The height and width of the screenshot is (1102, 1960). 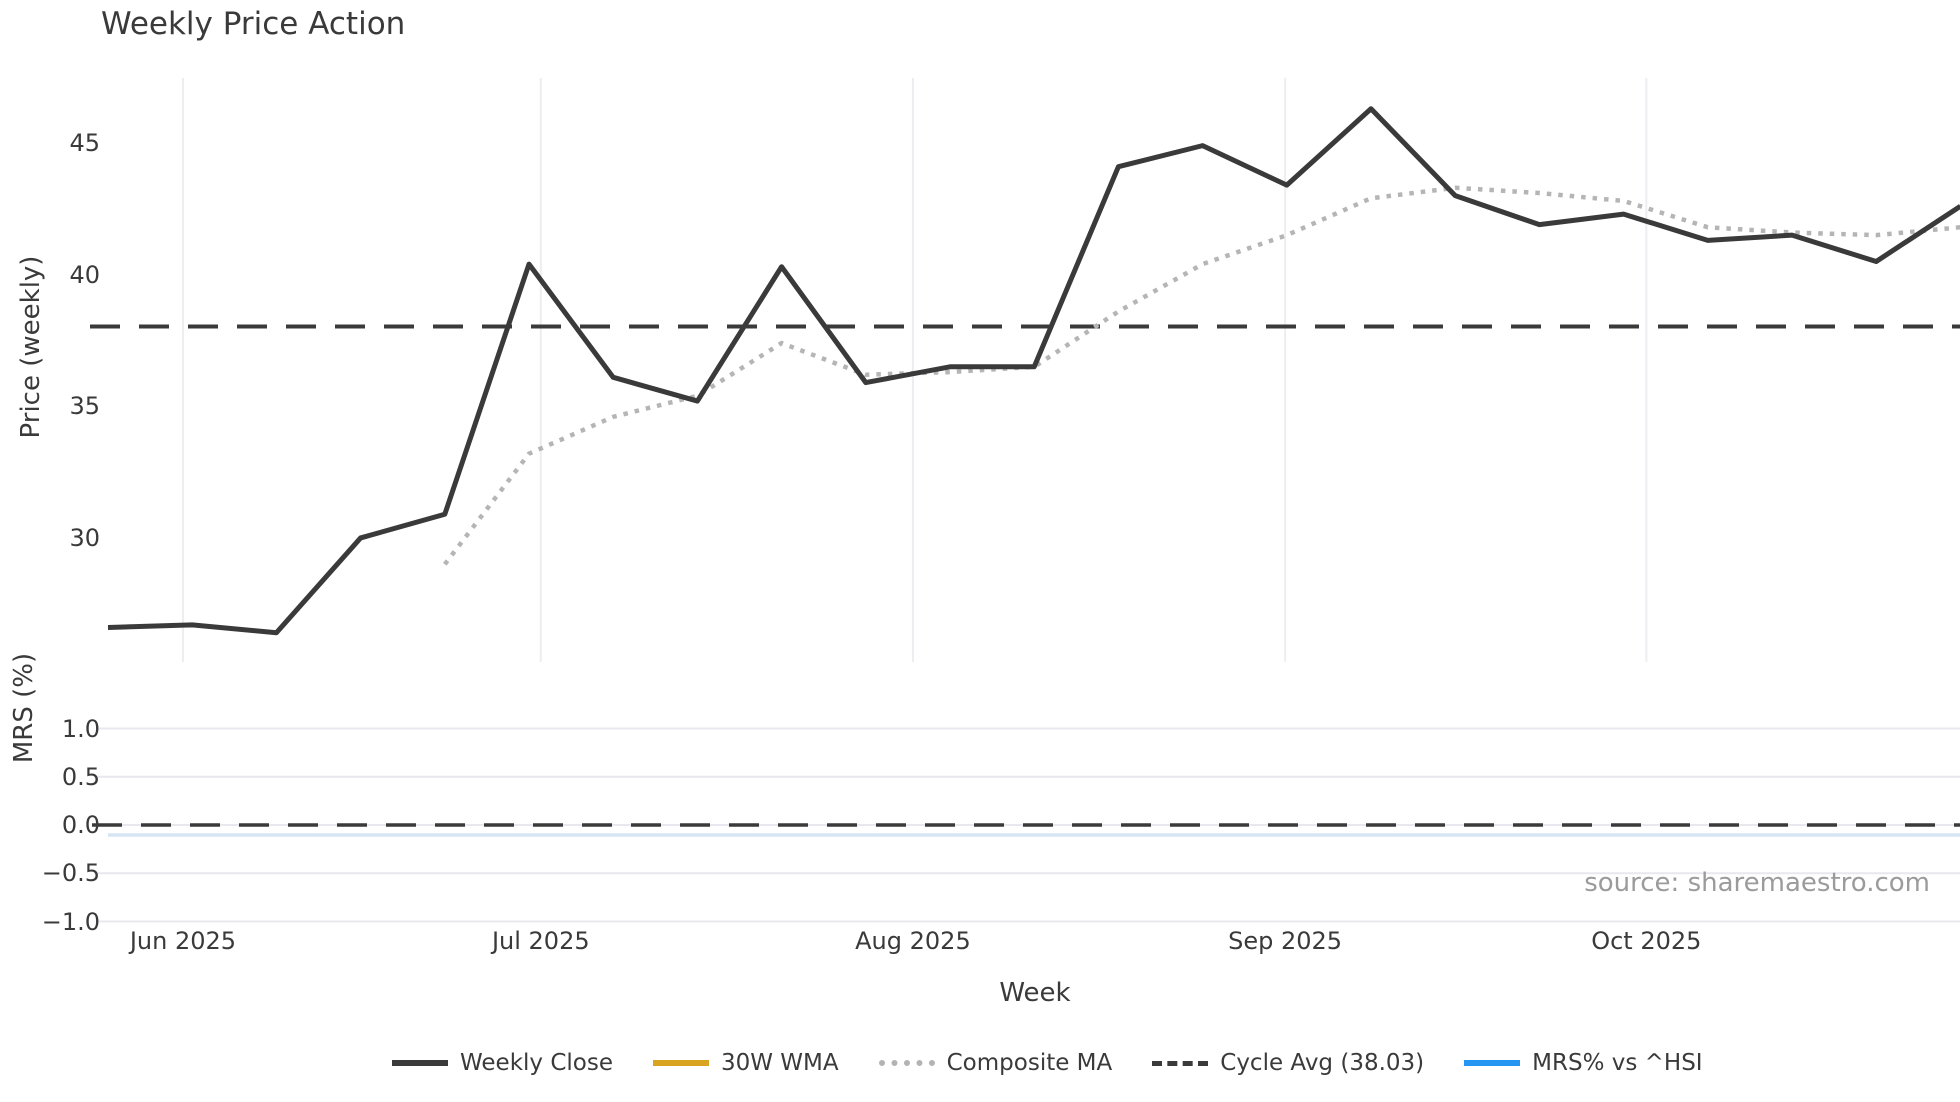 What do you see at coordinates (1322, 1063) in the screenshot?
I see `legend-label: Cycle Avg (38.03)` at bounding box center [1322, 1063].